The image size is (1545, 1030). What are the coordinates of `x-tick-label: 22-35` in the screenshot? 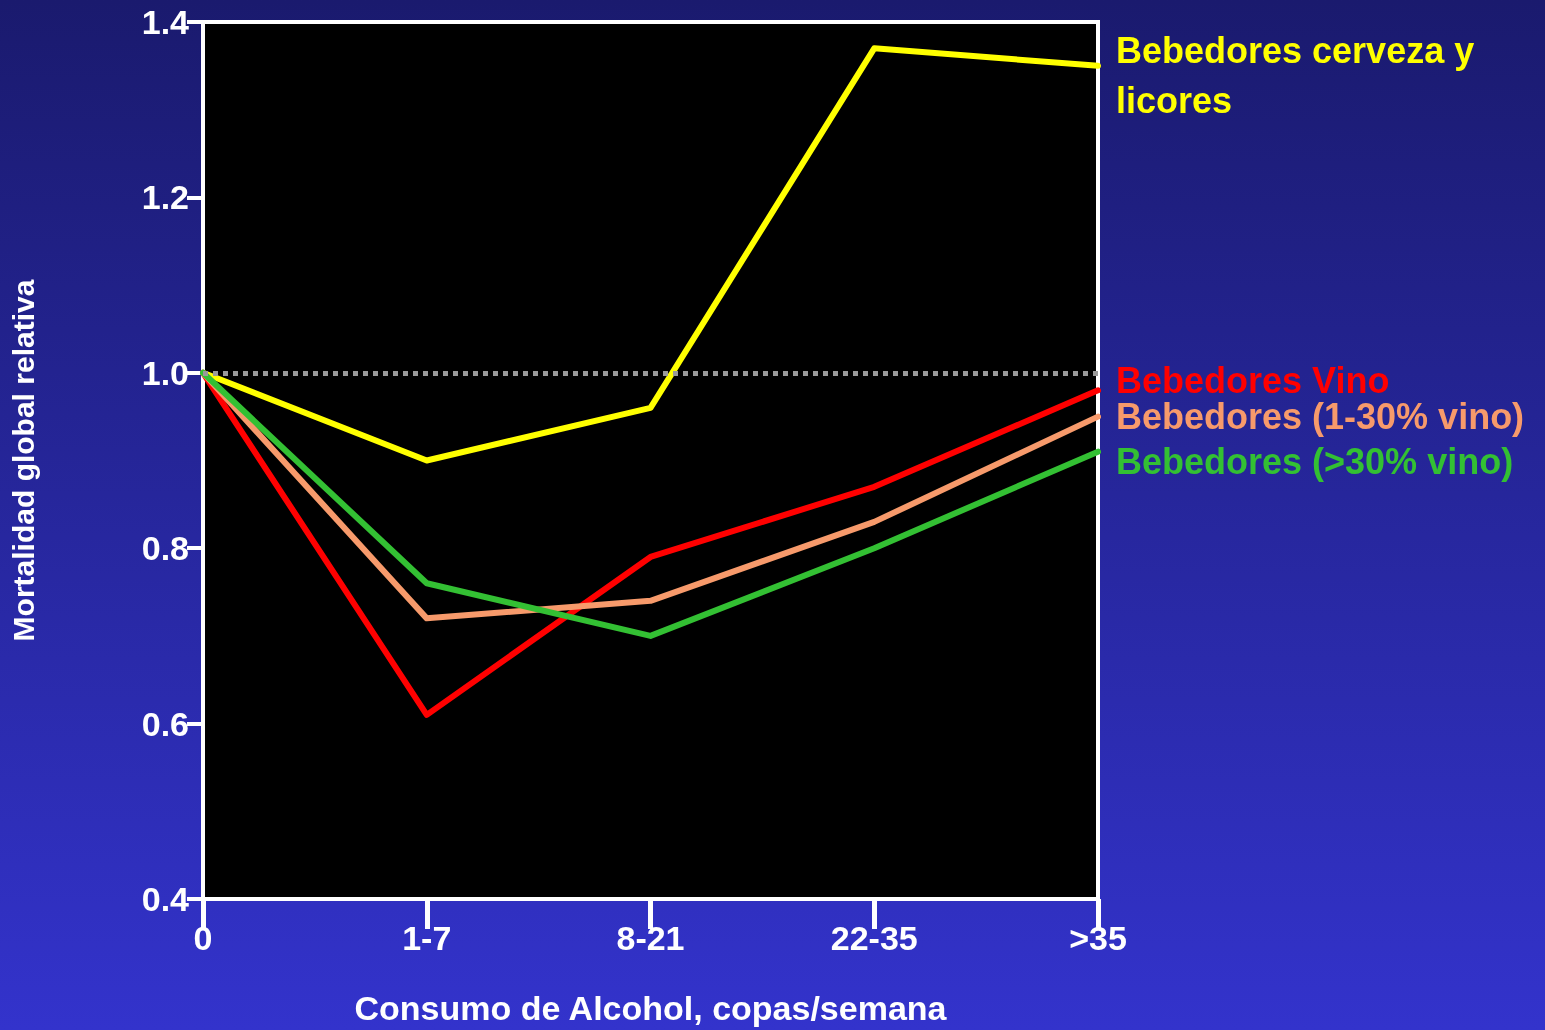 It's located at (874, 938).